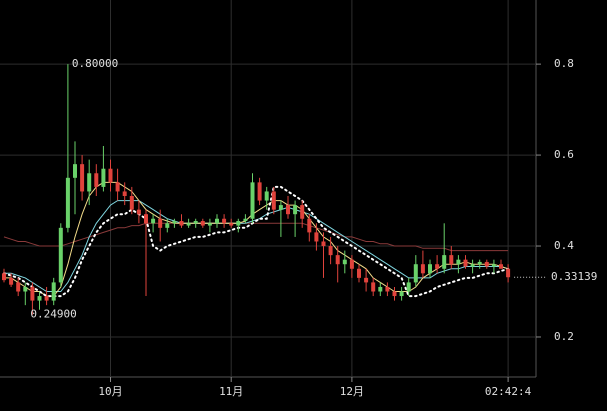  I want to click on y-tick-label: 0.8, so click(564, 63).